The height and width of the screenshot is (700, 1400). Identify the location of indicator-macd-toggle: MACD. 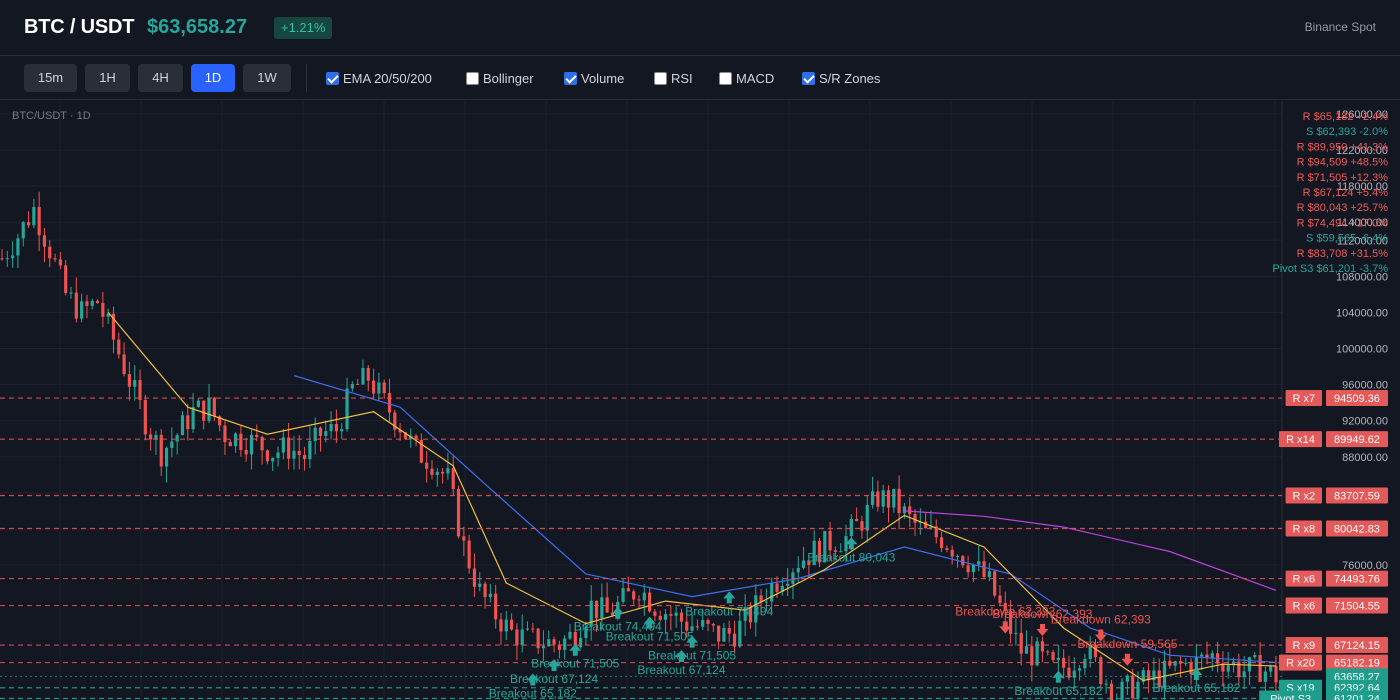
(746, 78).